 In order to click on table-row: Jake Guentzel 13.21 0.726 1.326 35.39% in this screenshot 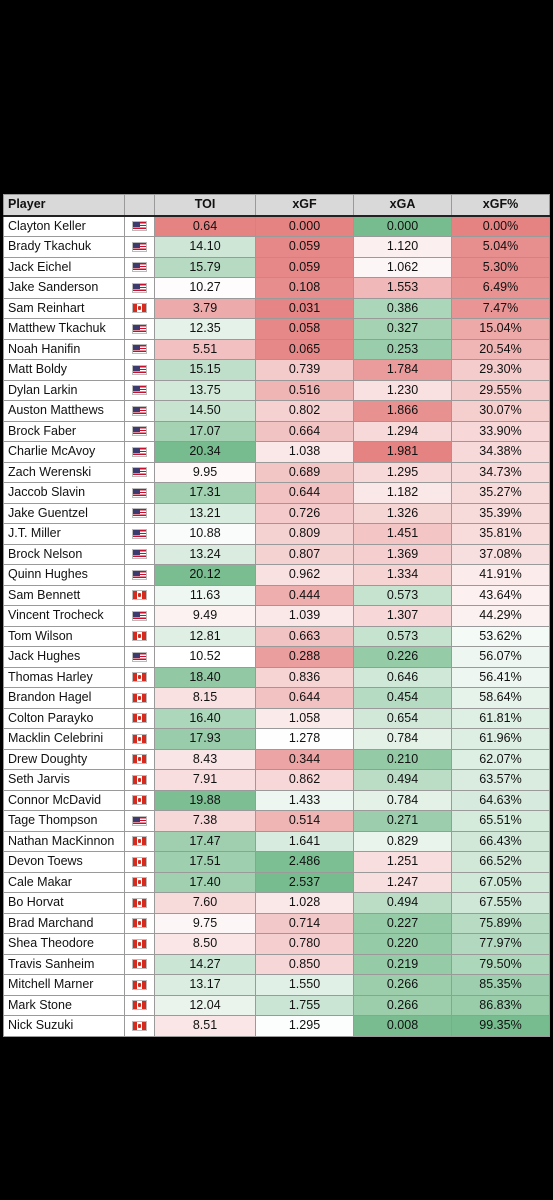, I will do `click(276, 513)`.